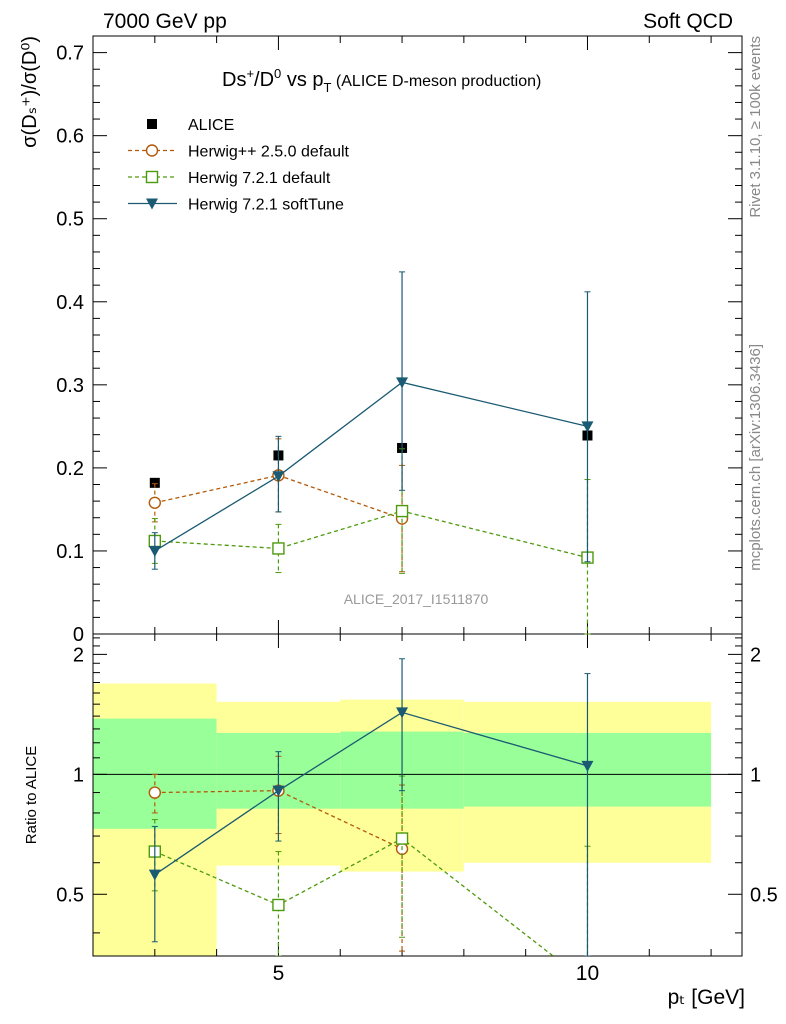 The width and height of the screenshot is (786, 1024). I want to click on legend-label-1: Herwig++ 2.5.0 default, so click(269, 152).